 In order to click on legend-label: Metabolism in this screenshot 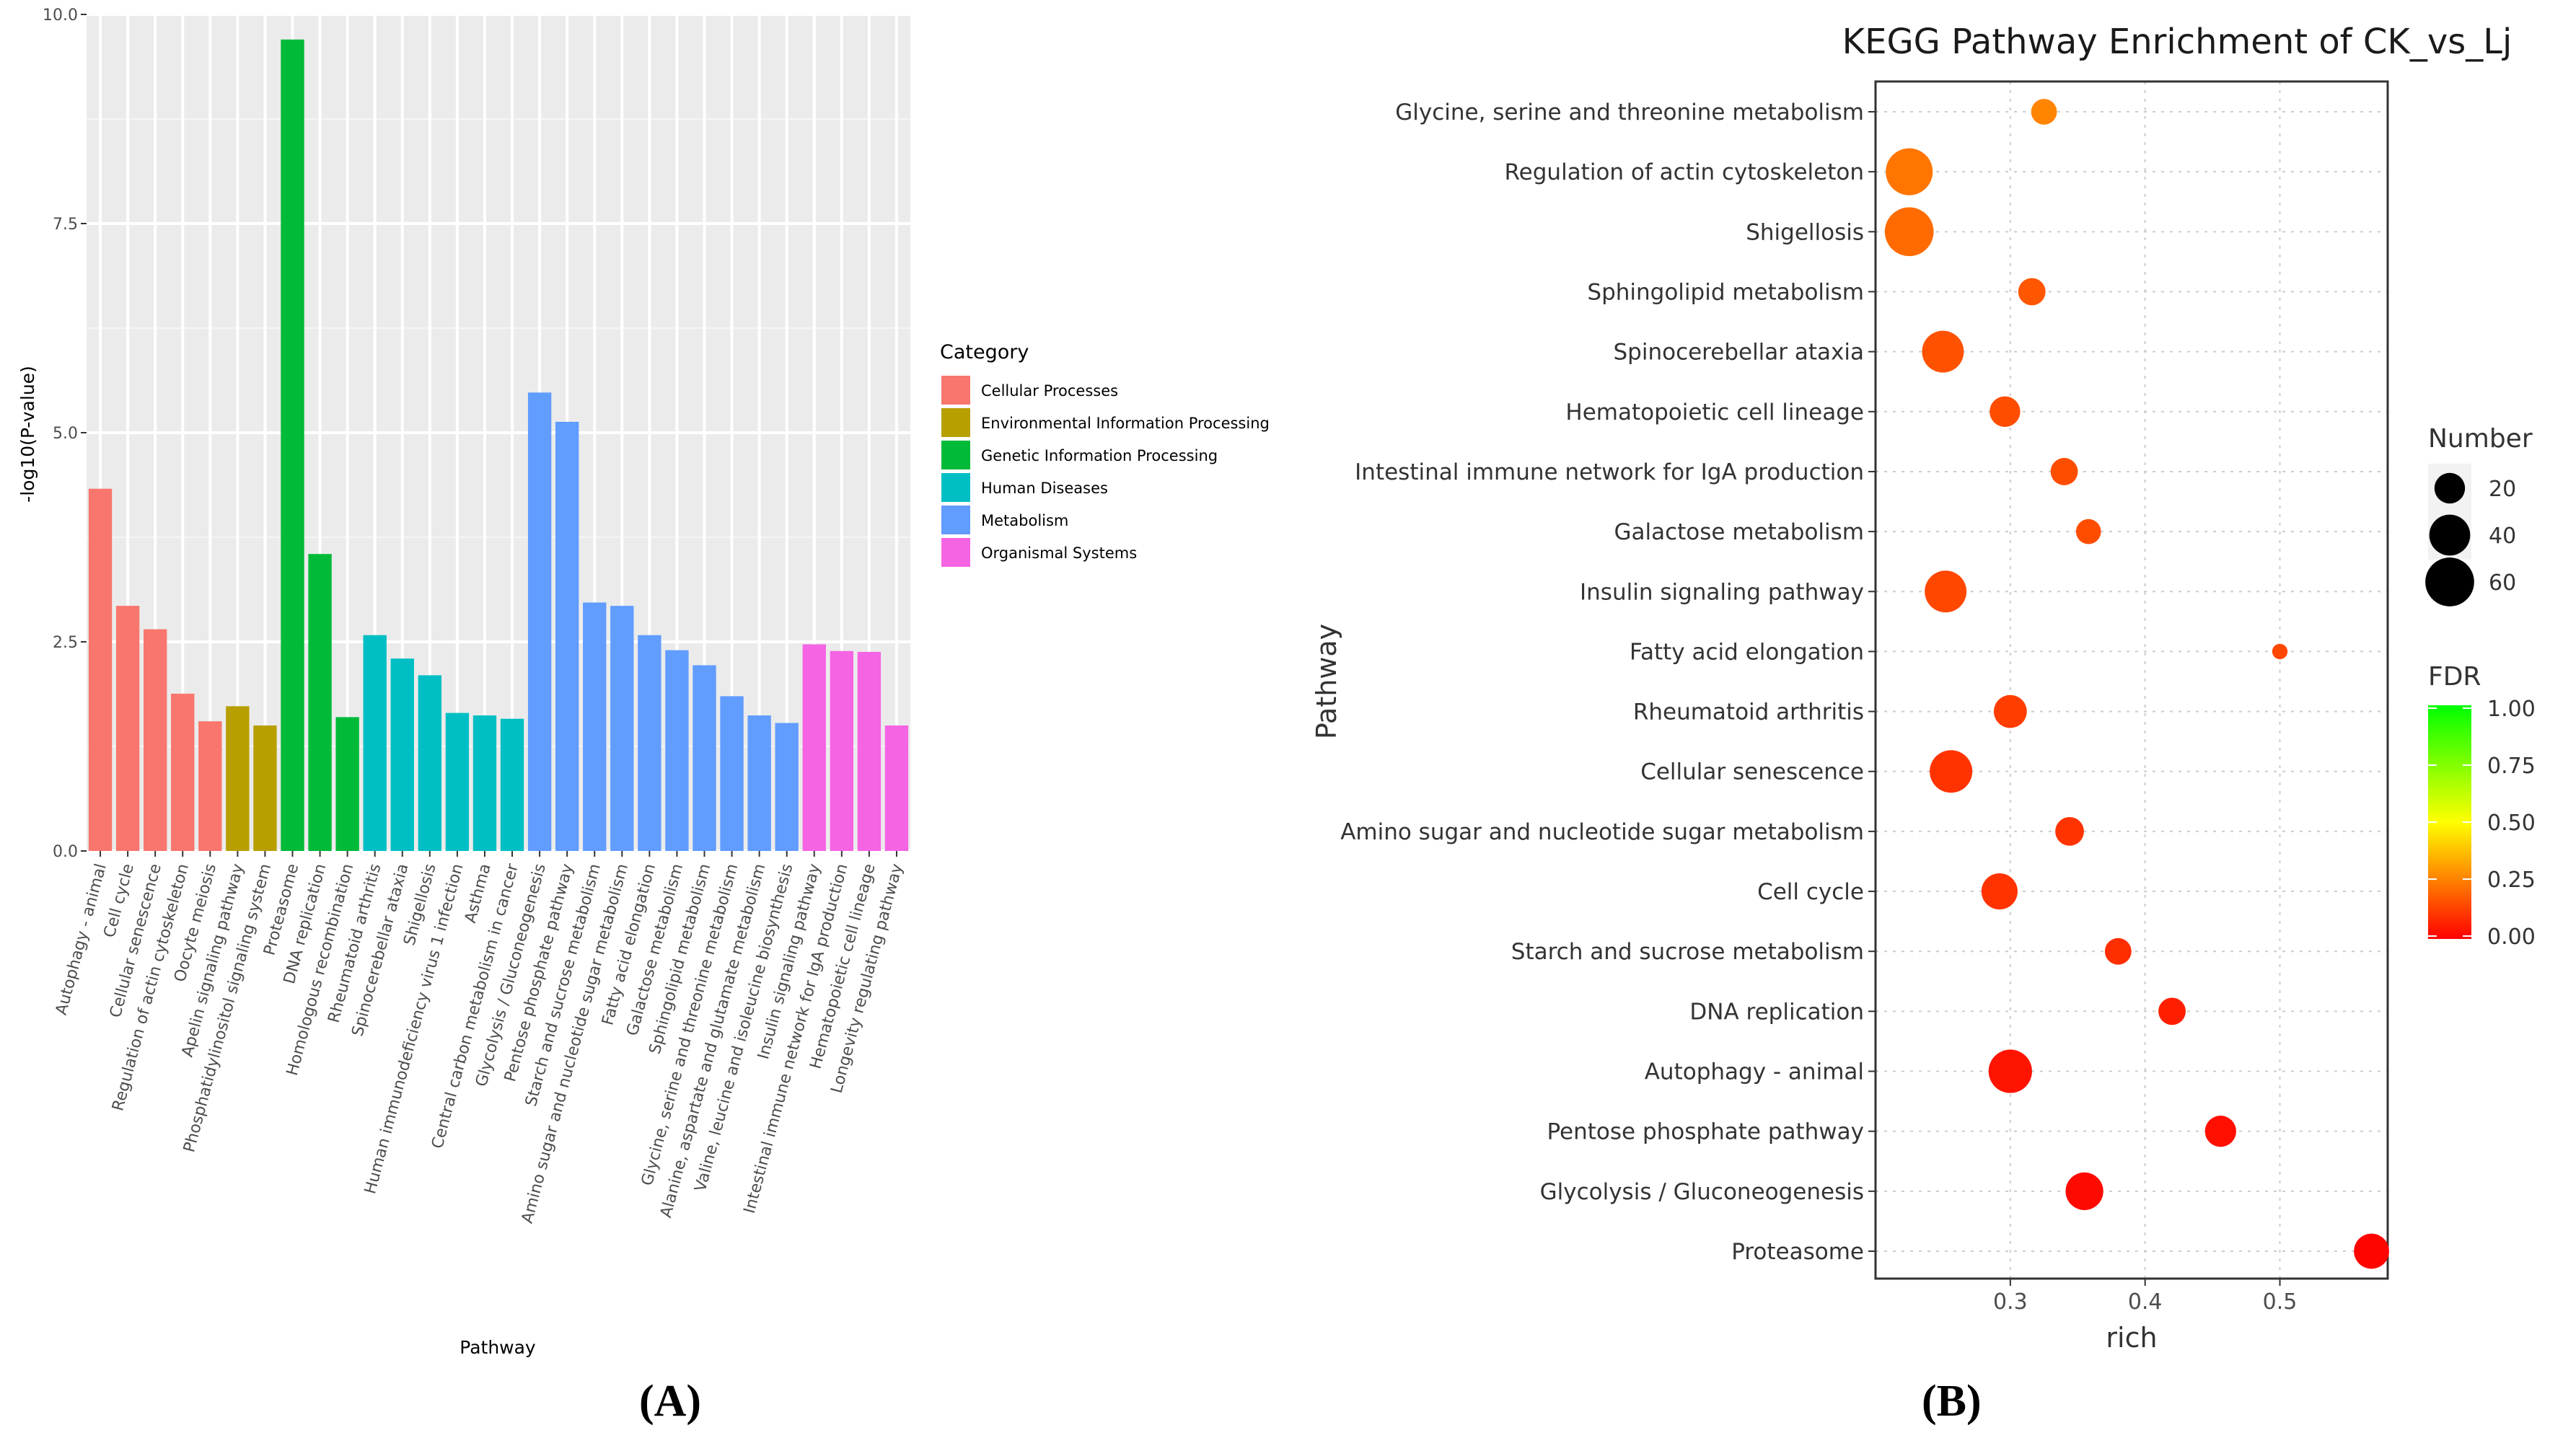, I will do `click(1024, 520)`.